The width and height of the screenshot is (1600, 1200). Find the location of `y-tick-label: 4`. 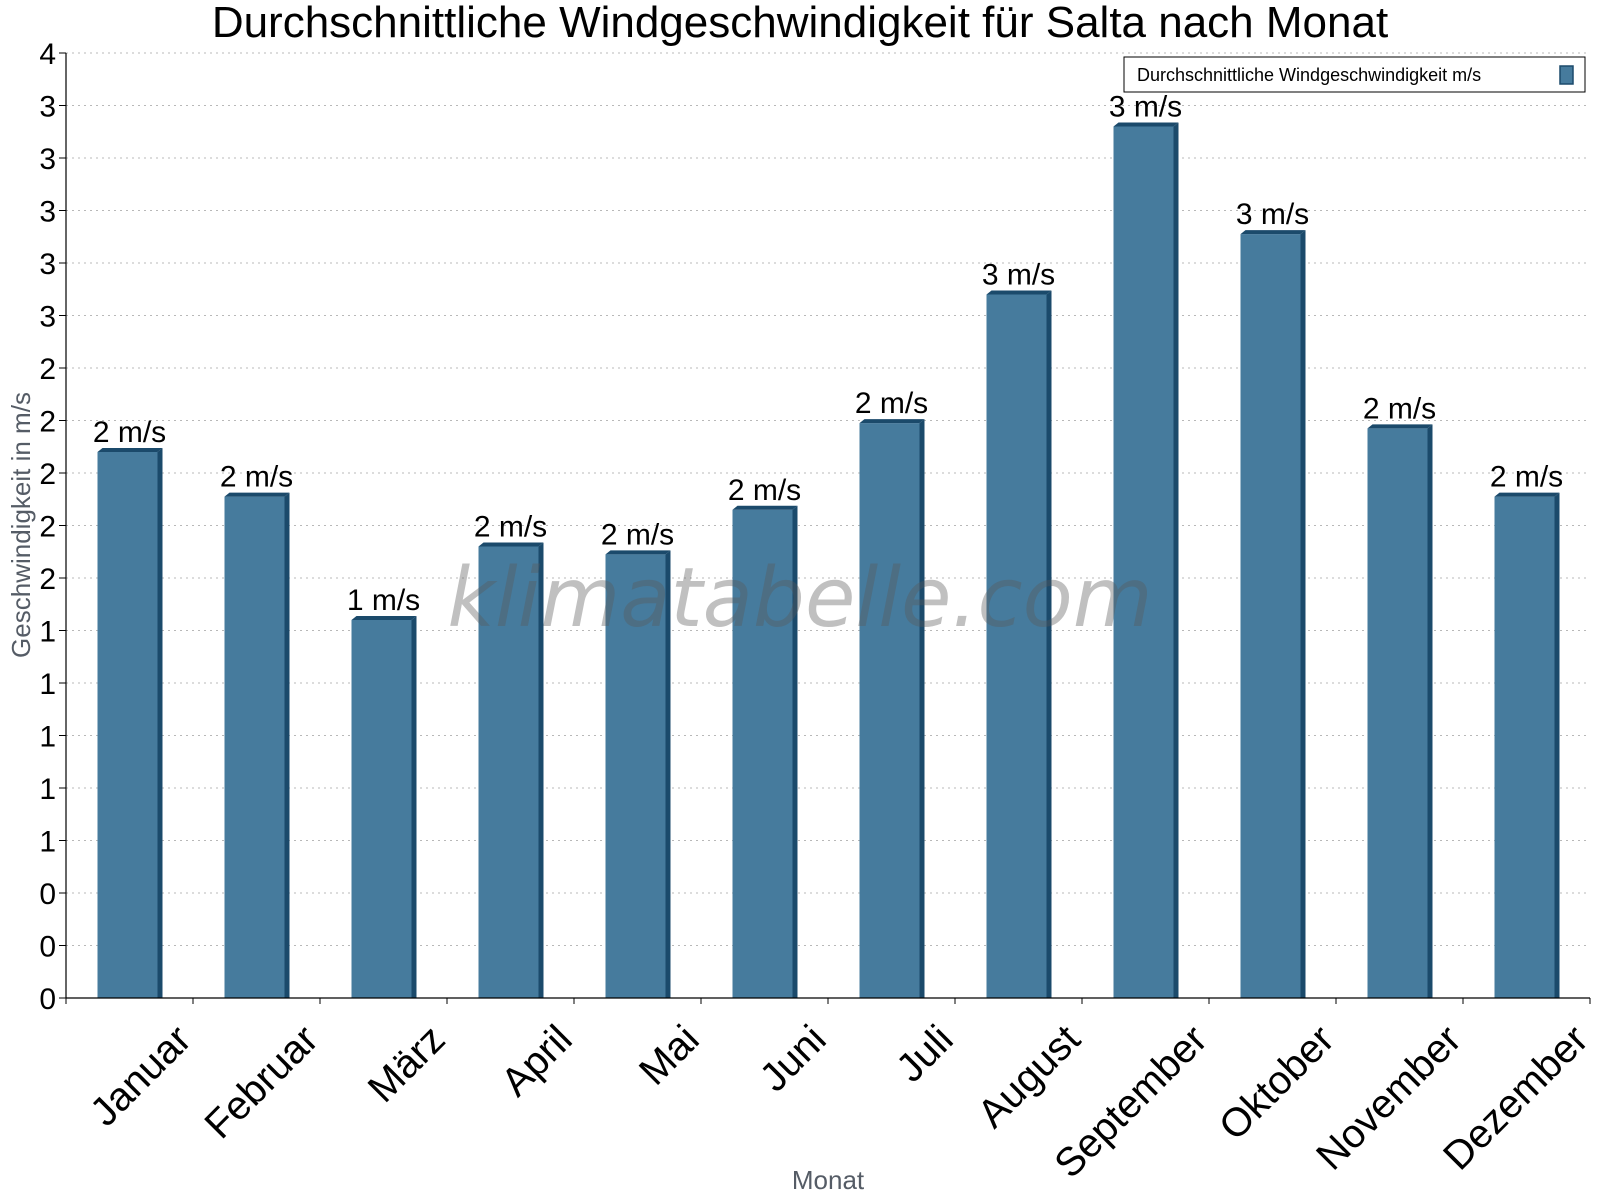

y-tick-label: 4 is located at coordinates (47, 54).